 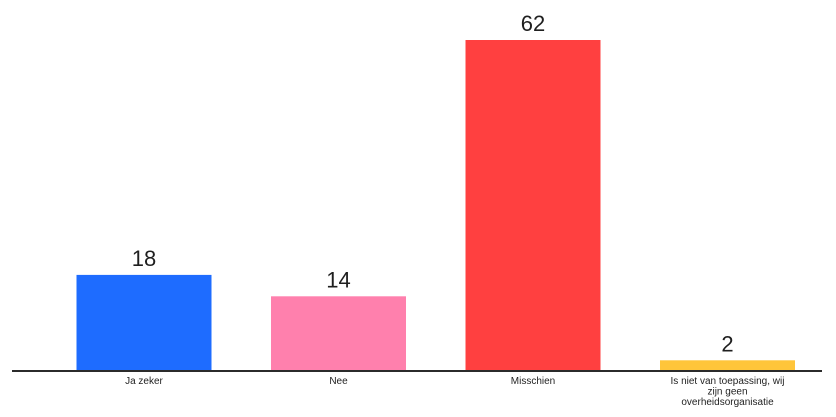 What do you see at coordinates (727, 402) in the screenshot?
I see `category-label-line: overheidsorganisatie` at bounding box center [727, 402].